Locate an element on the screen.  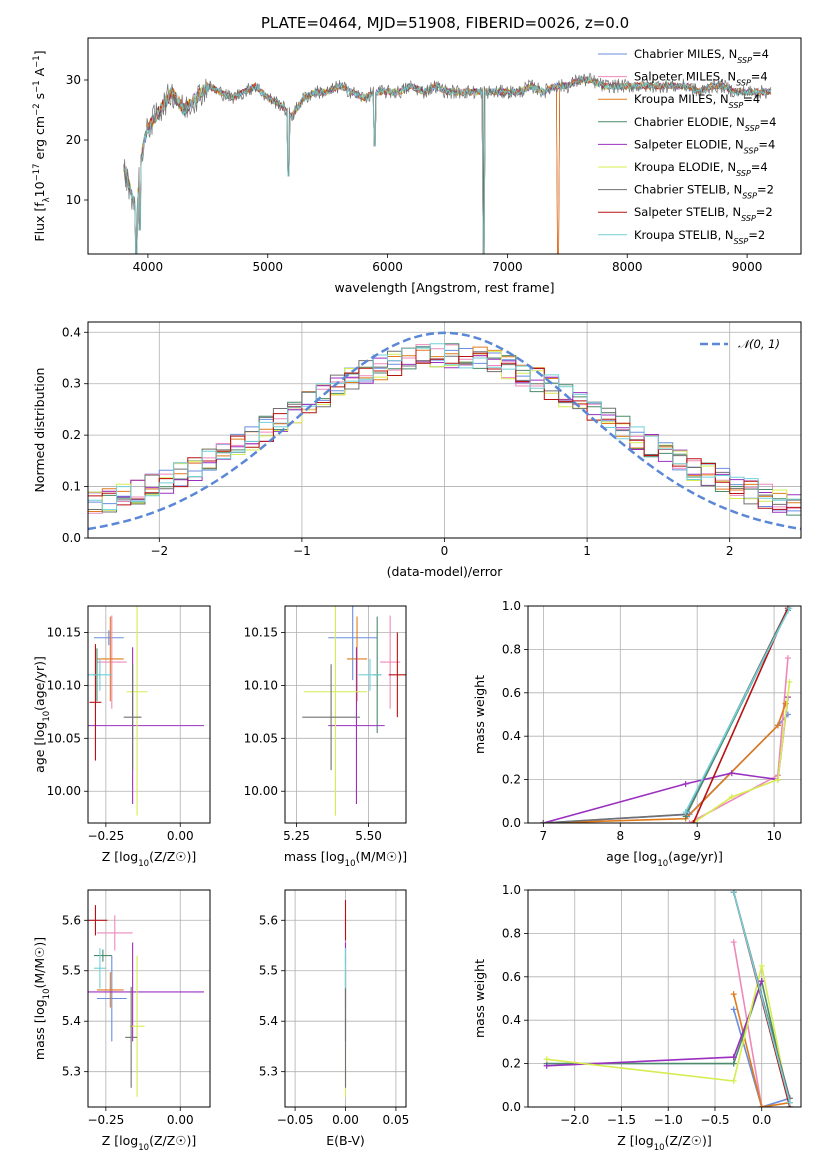
x-tick-label: 2 is located at coordinates (730, 551).